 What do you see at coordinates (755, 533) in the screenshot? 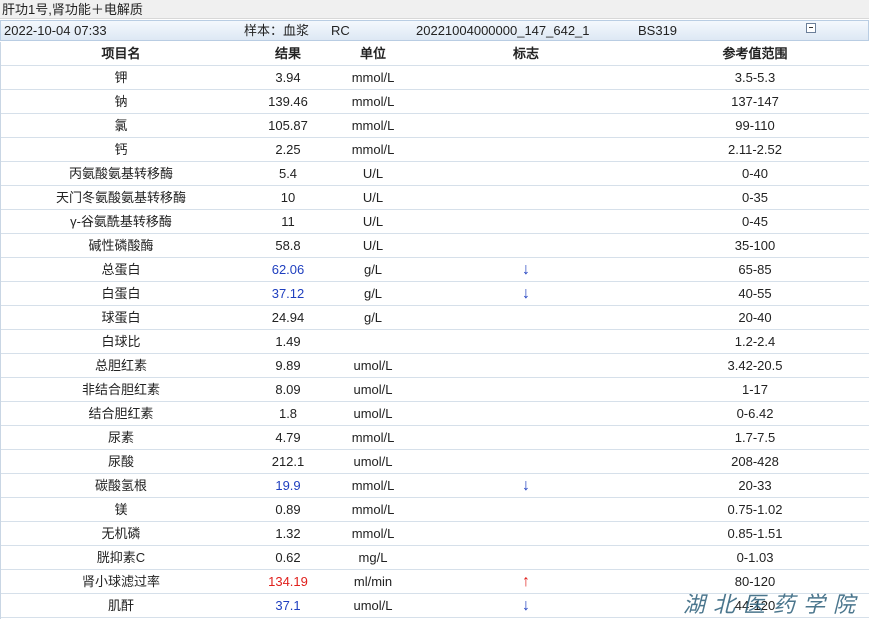
I see `cell-range: 0.85-1.51` at bounding box center [755, 533].